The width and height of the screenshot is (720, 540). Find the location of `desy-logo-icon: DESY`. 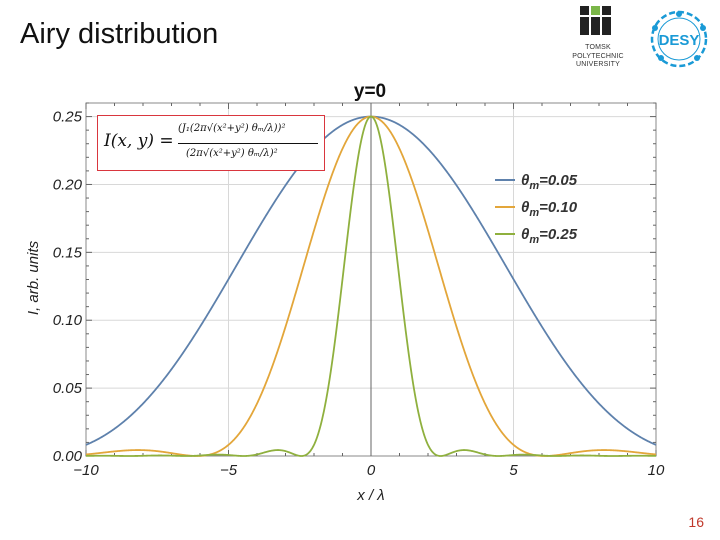

desy-logo-icon: DESY is located at coordinates (679, 39).